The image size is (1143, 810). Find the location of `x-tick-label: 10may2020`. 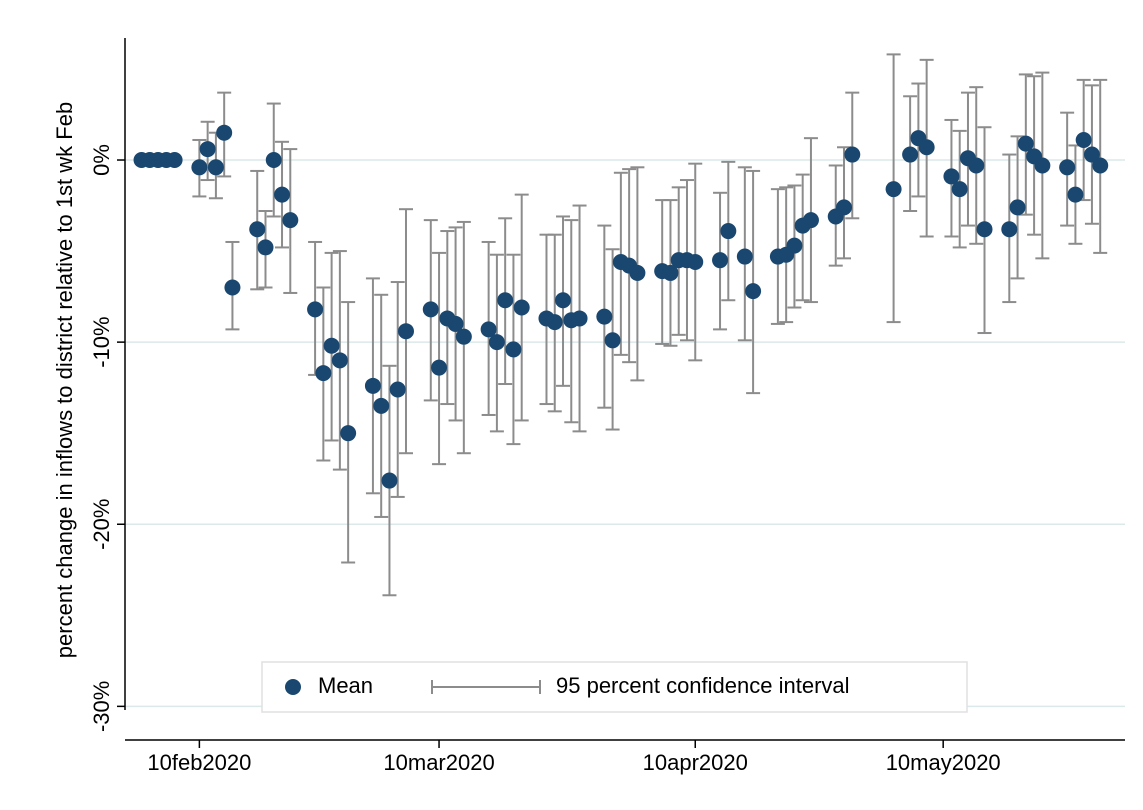

x-tick-label: 10may2020 is located at coordinates (943, 762).